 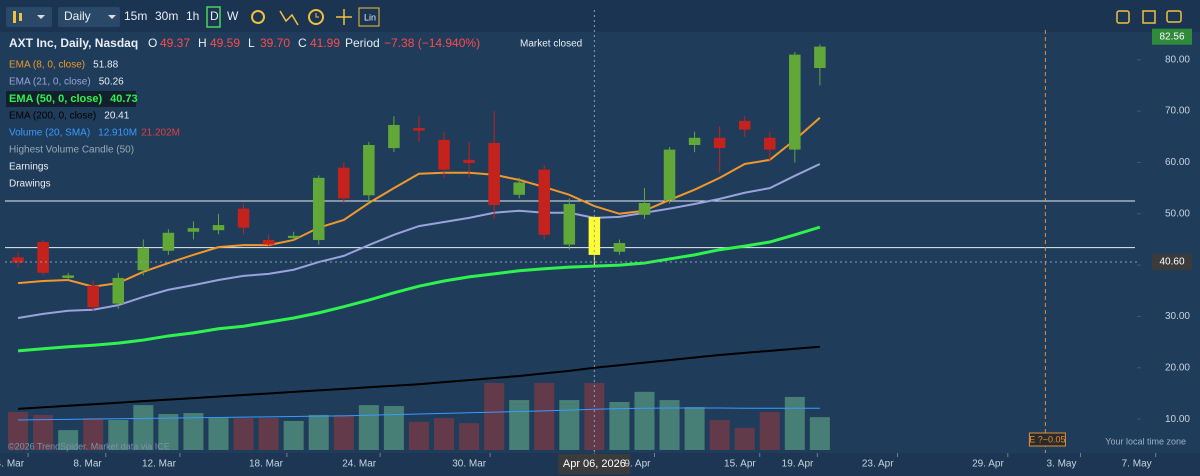 What do you see at coordinates (50, 82) in the screenshot?
I see `legend-name: EMA (21, 0, close)` at bounding box center [50, 82].